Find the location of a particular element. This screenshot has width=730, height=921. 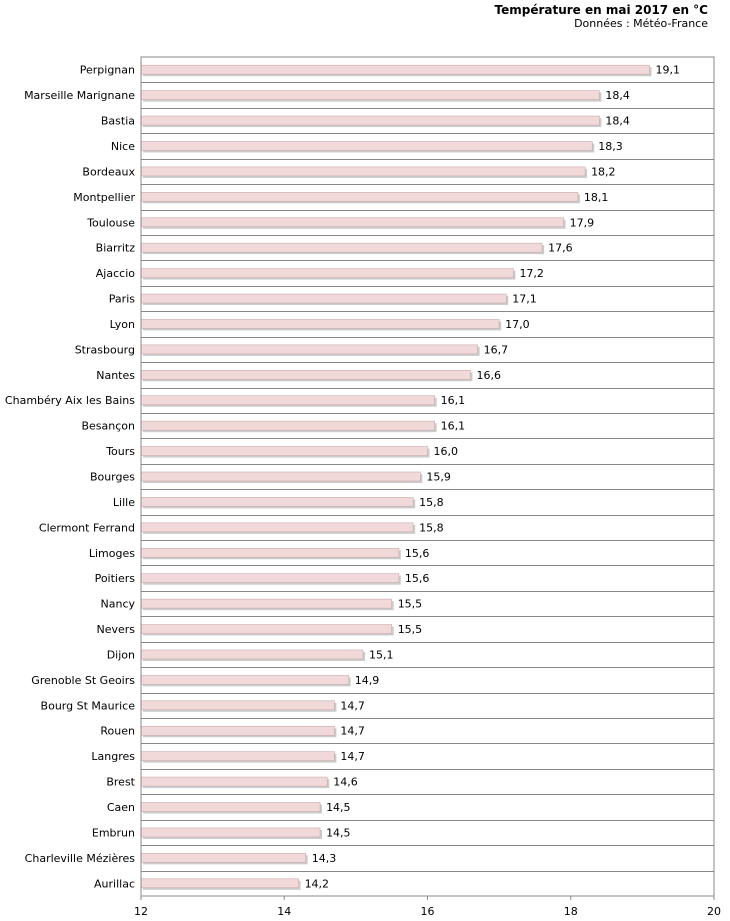

value-label: 15,9 is located at coordinates (438, 477).